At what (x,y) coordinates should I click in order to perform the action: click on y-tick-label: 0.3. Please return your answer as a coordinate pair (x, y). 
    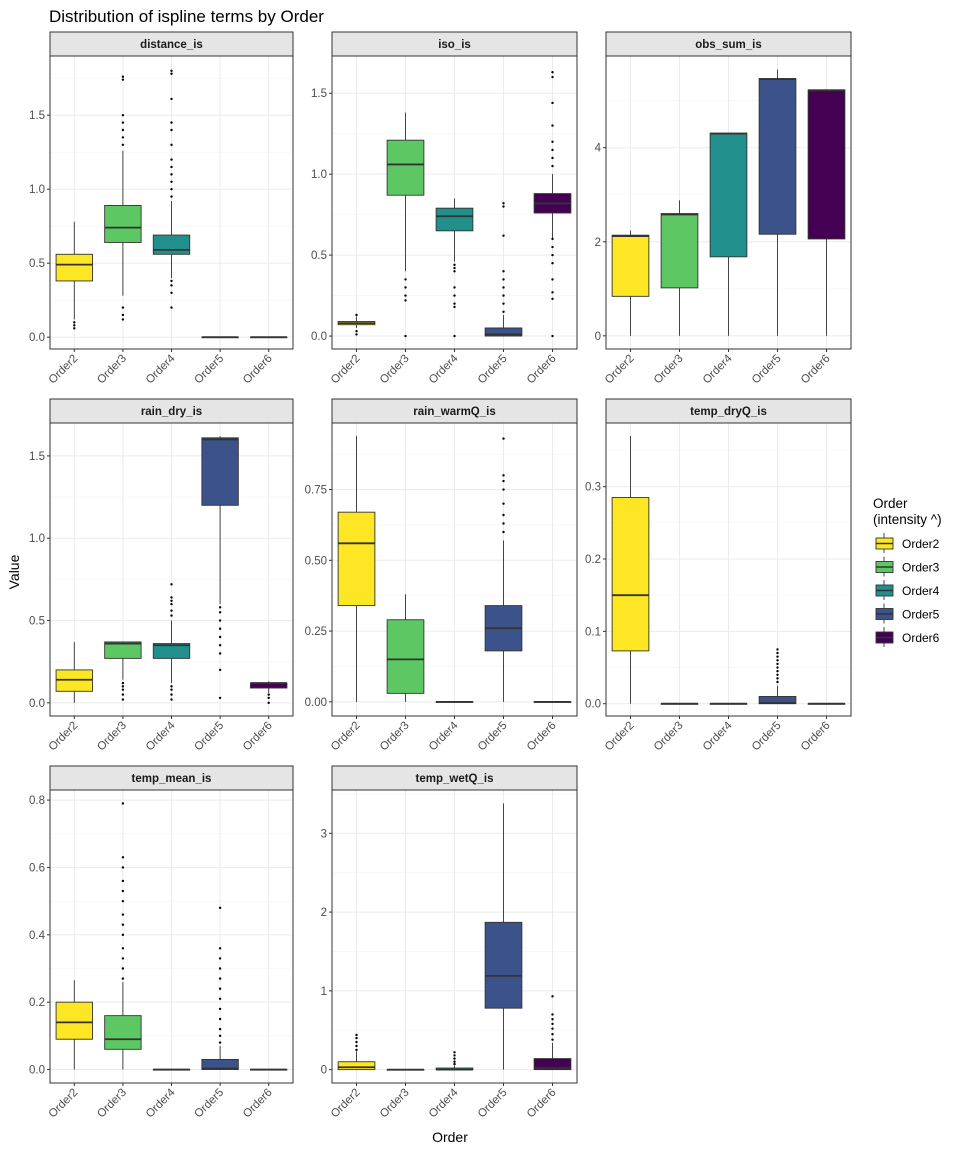
    Looking at the image, I should click on (593, 488).